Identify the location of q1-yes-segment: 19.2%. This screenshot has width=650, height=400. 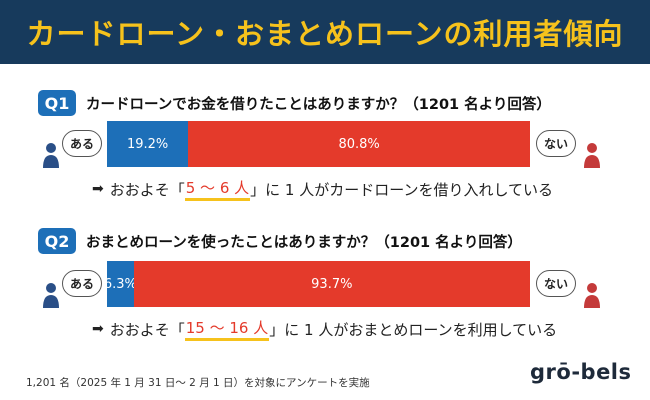
(148, 144).